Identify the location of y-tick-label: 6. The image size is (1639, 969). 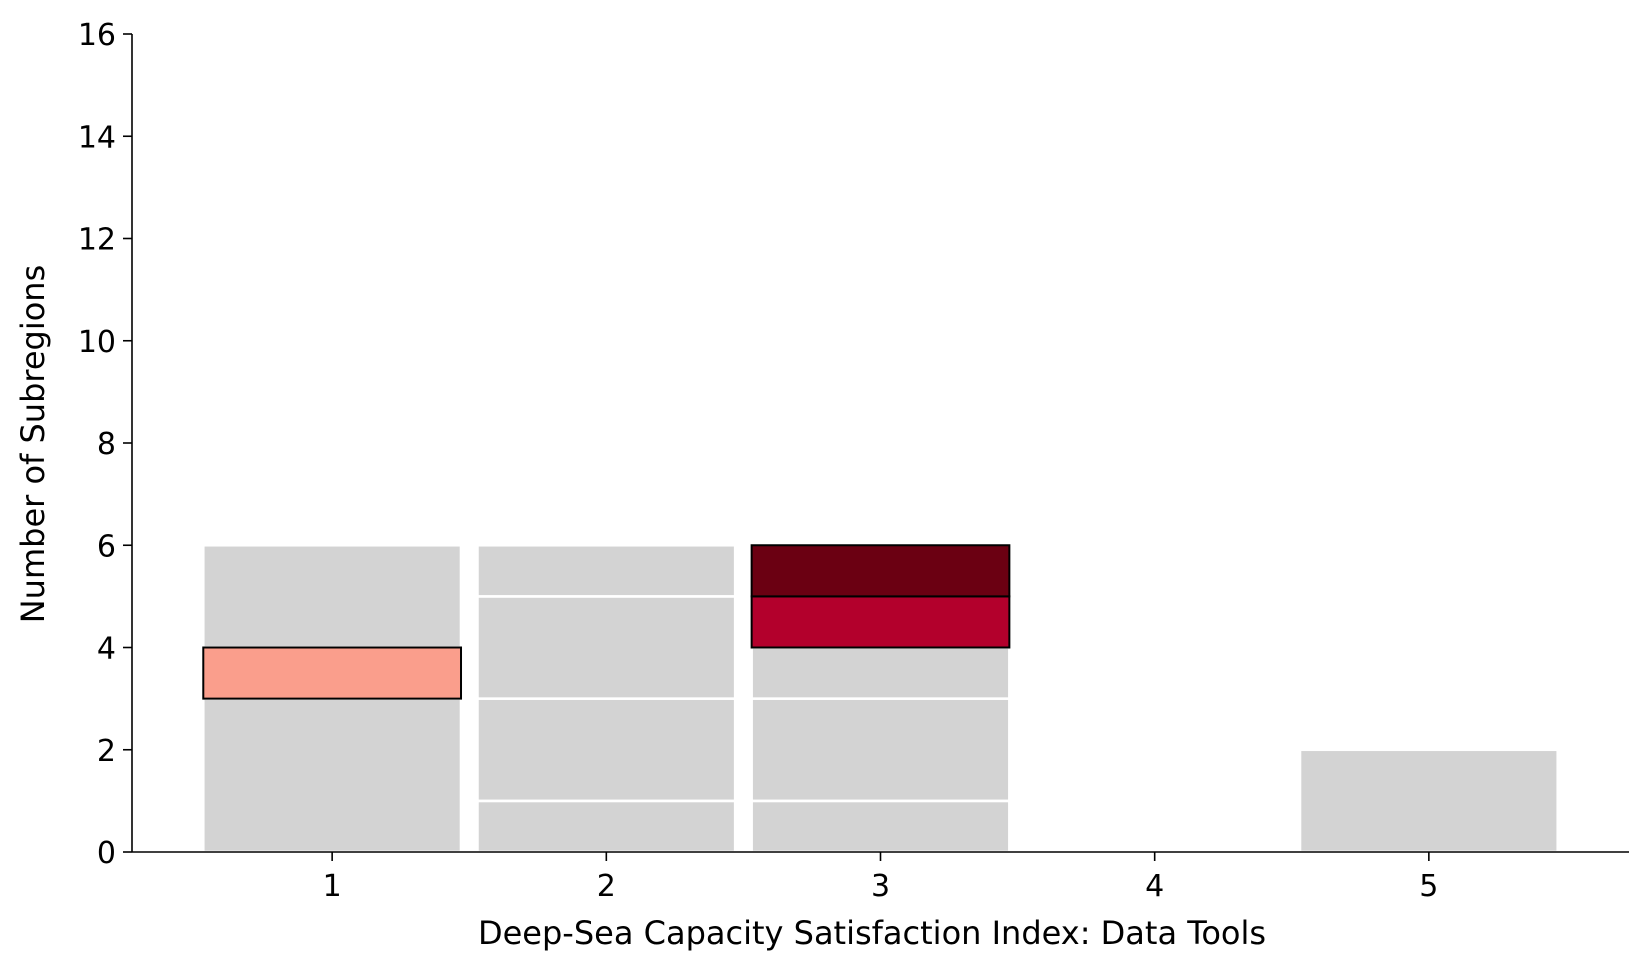
(106, 546).